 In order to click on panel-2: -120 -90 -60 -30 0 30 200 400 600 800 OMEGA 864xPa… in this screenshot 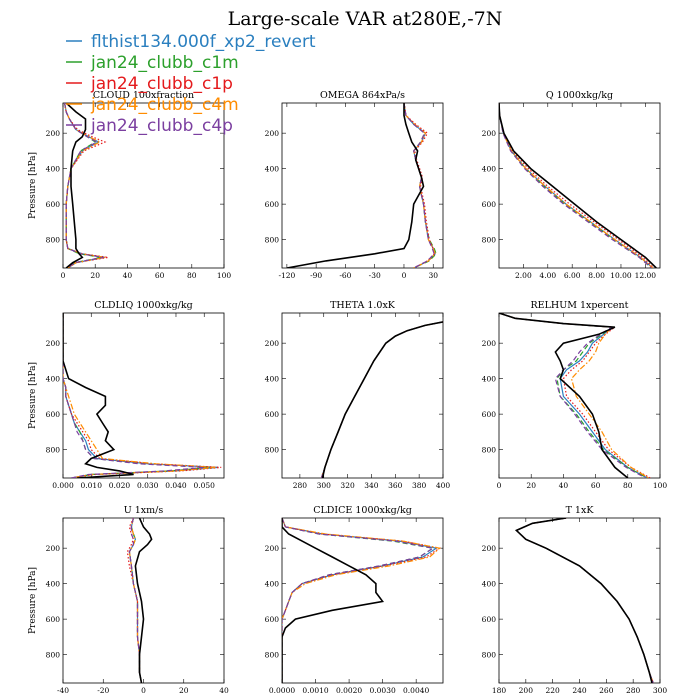, I will do `click(354, 185)`.